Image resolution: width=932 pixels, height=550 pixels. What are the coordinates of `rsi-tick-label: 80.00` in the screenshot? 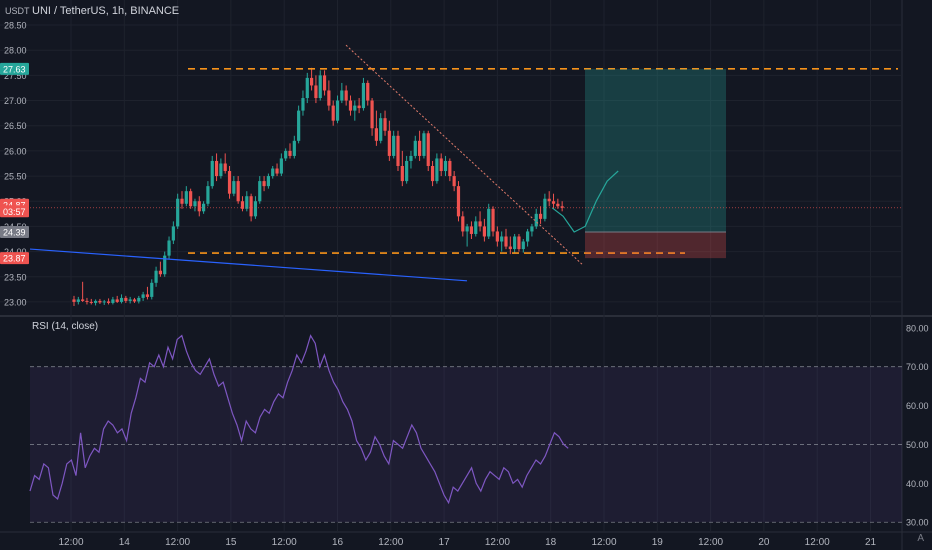 It's located at (917, 328).